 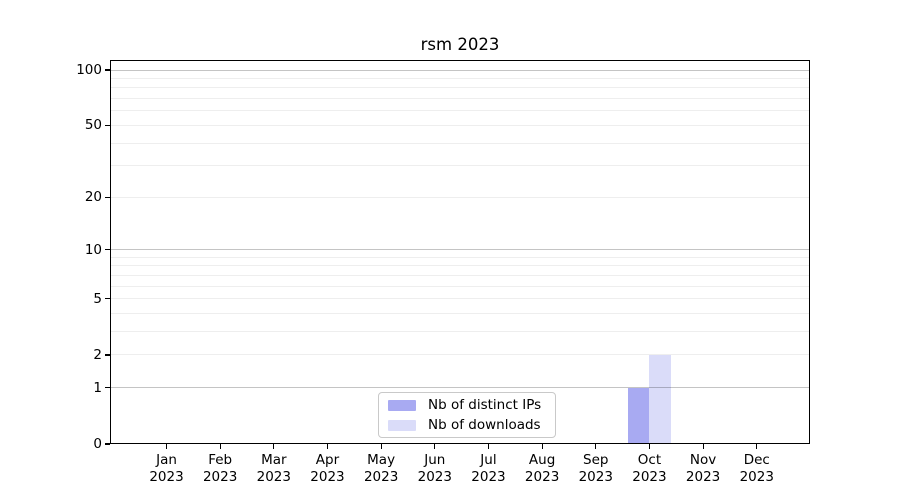 I want to click on y-tick-label: 2, so click(x=97, y=354).